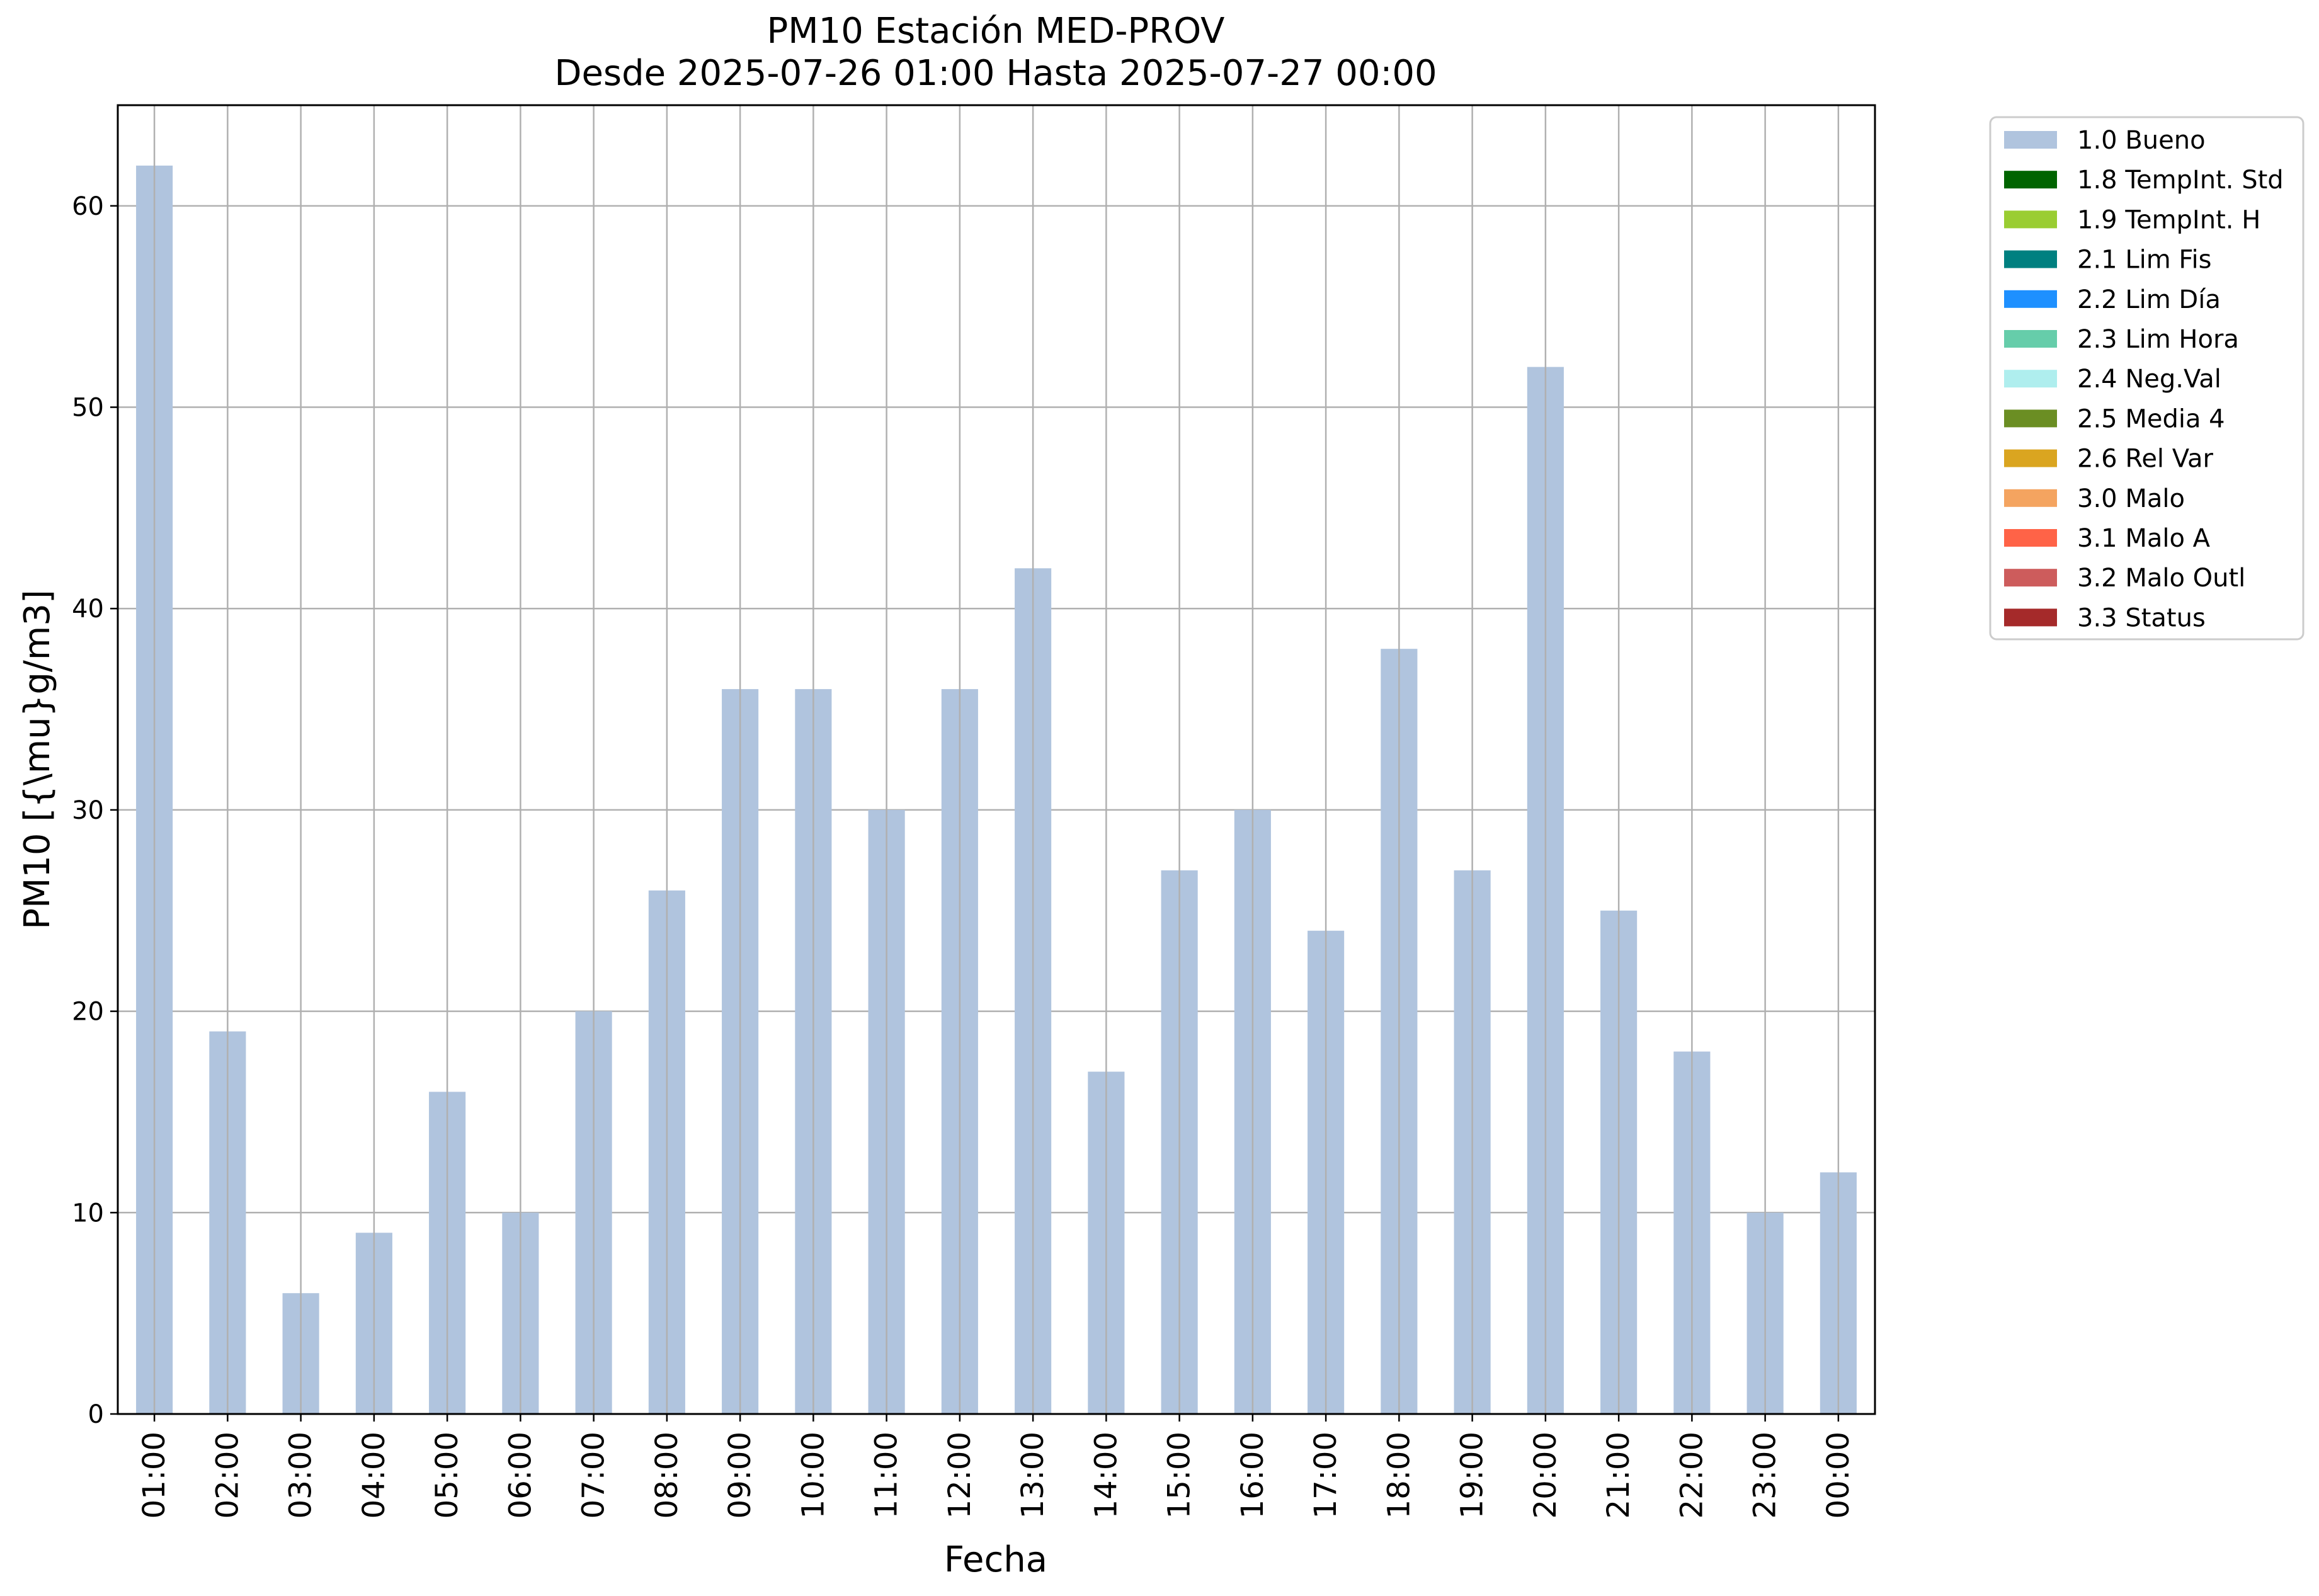  Describe the element at coordinates (813, 1475) in the screenshot. I see `x-tick-label: 10:00` at that location.